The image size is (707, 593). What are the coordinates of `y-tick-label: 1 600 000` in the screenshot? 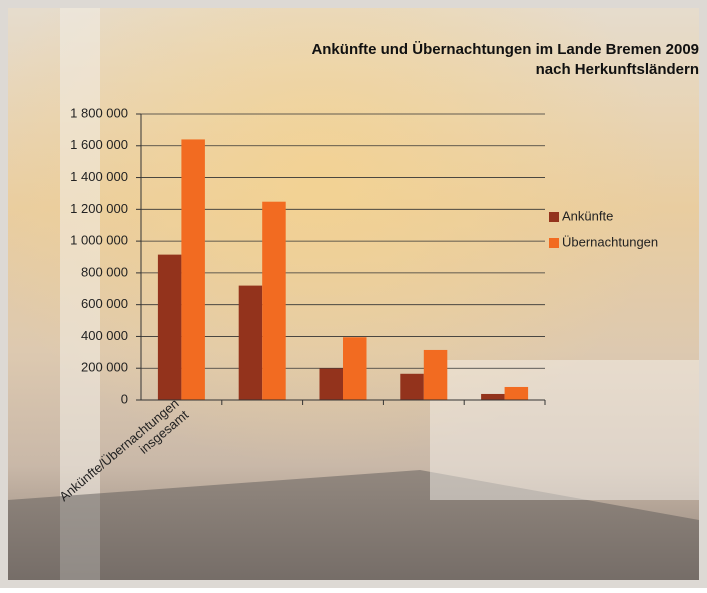 It's located at (99, 144).